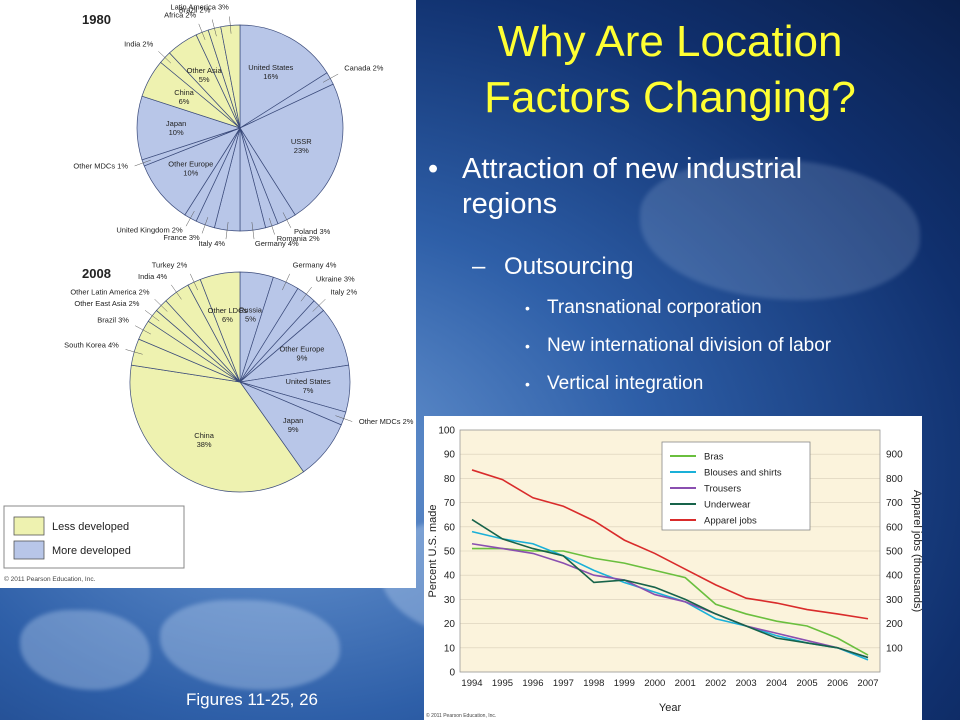 The image size is (960, 720). I want to click on pie-label-1980-united-kingdom: United Kingdom 2%, so click(149, 229).